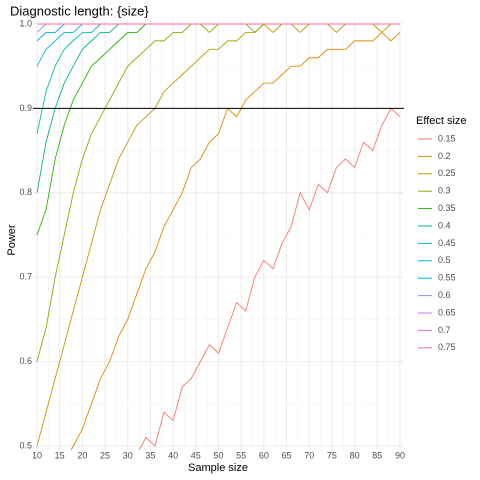 This screenshot has height=480, width=480. What do you see at coordinates (25, 23) in the screenshot?
I see `y-tick-label: 1.0` at bounding box center [25, 23].